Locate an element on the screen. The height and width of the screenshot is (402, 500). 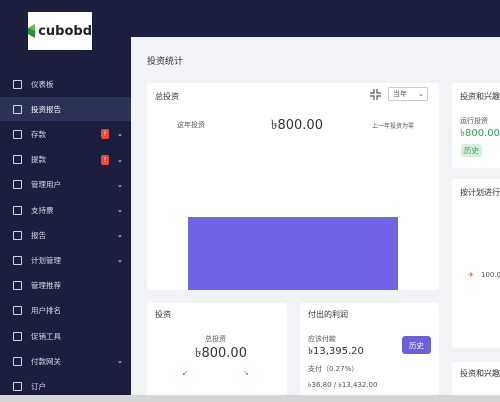
logo-text: cubobd is located at coordinates (65, 31).